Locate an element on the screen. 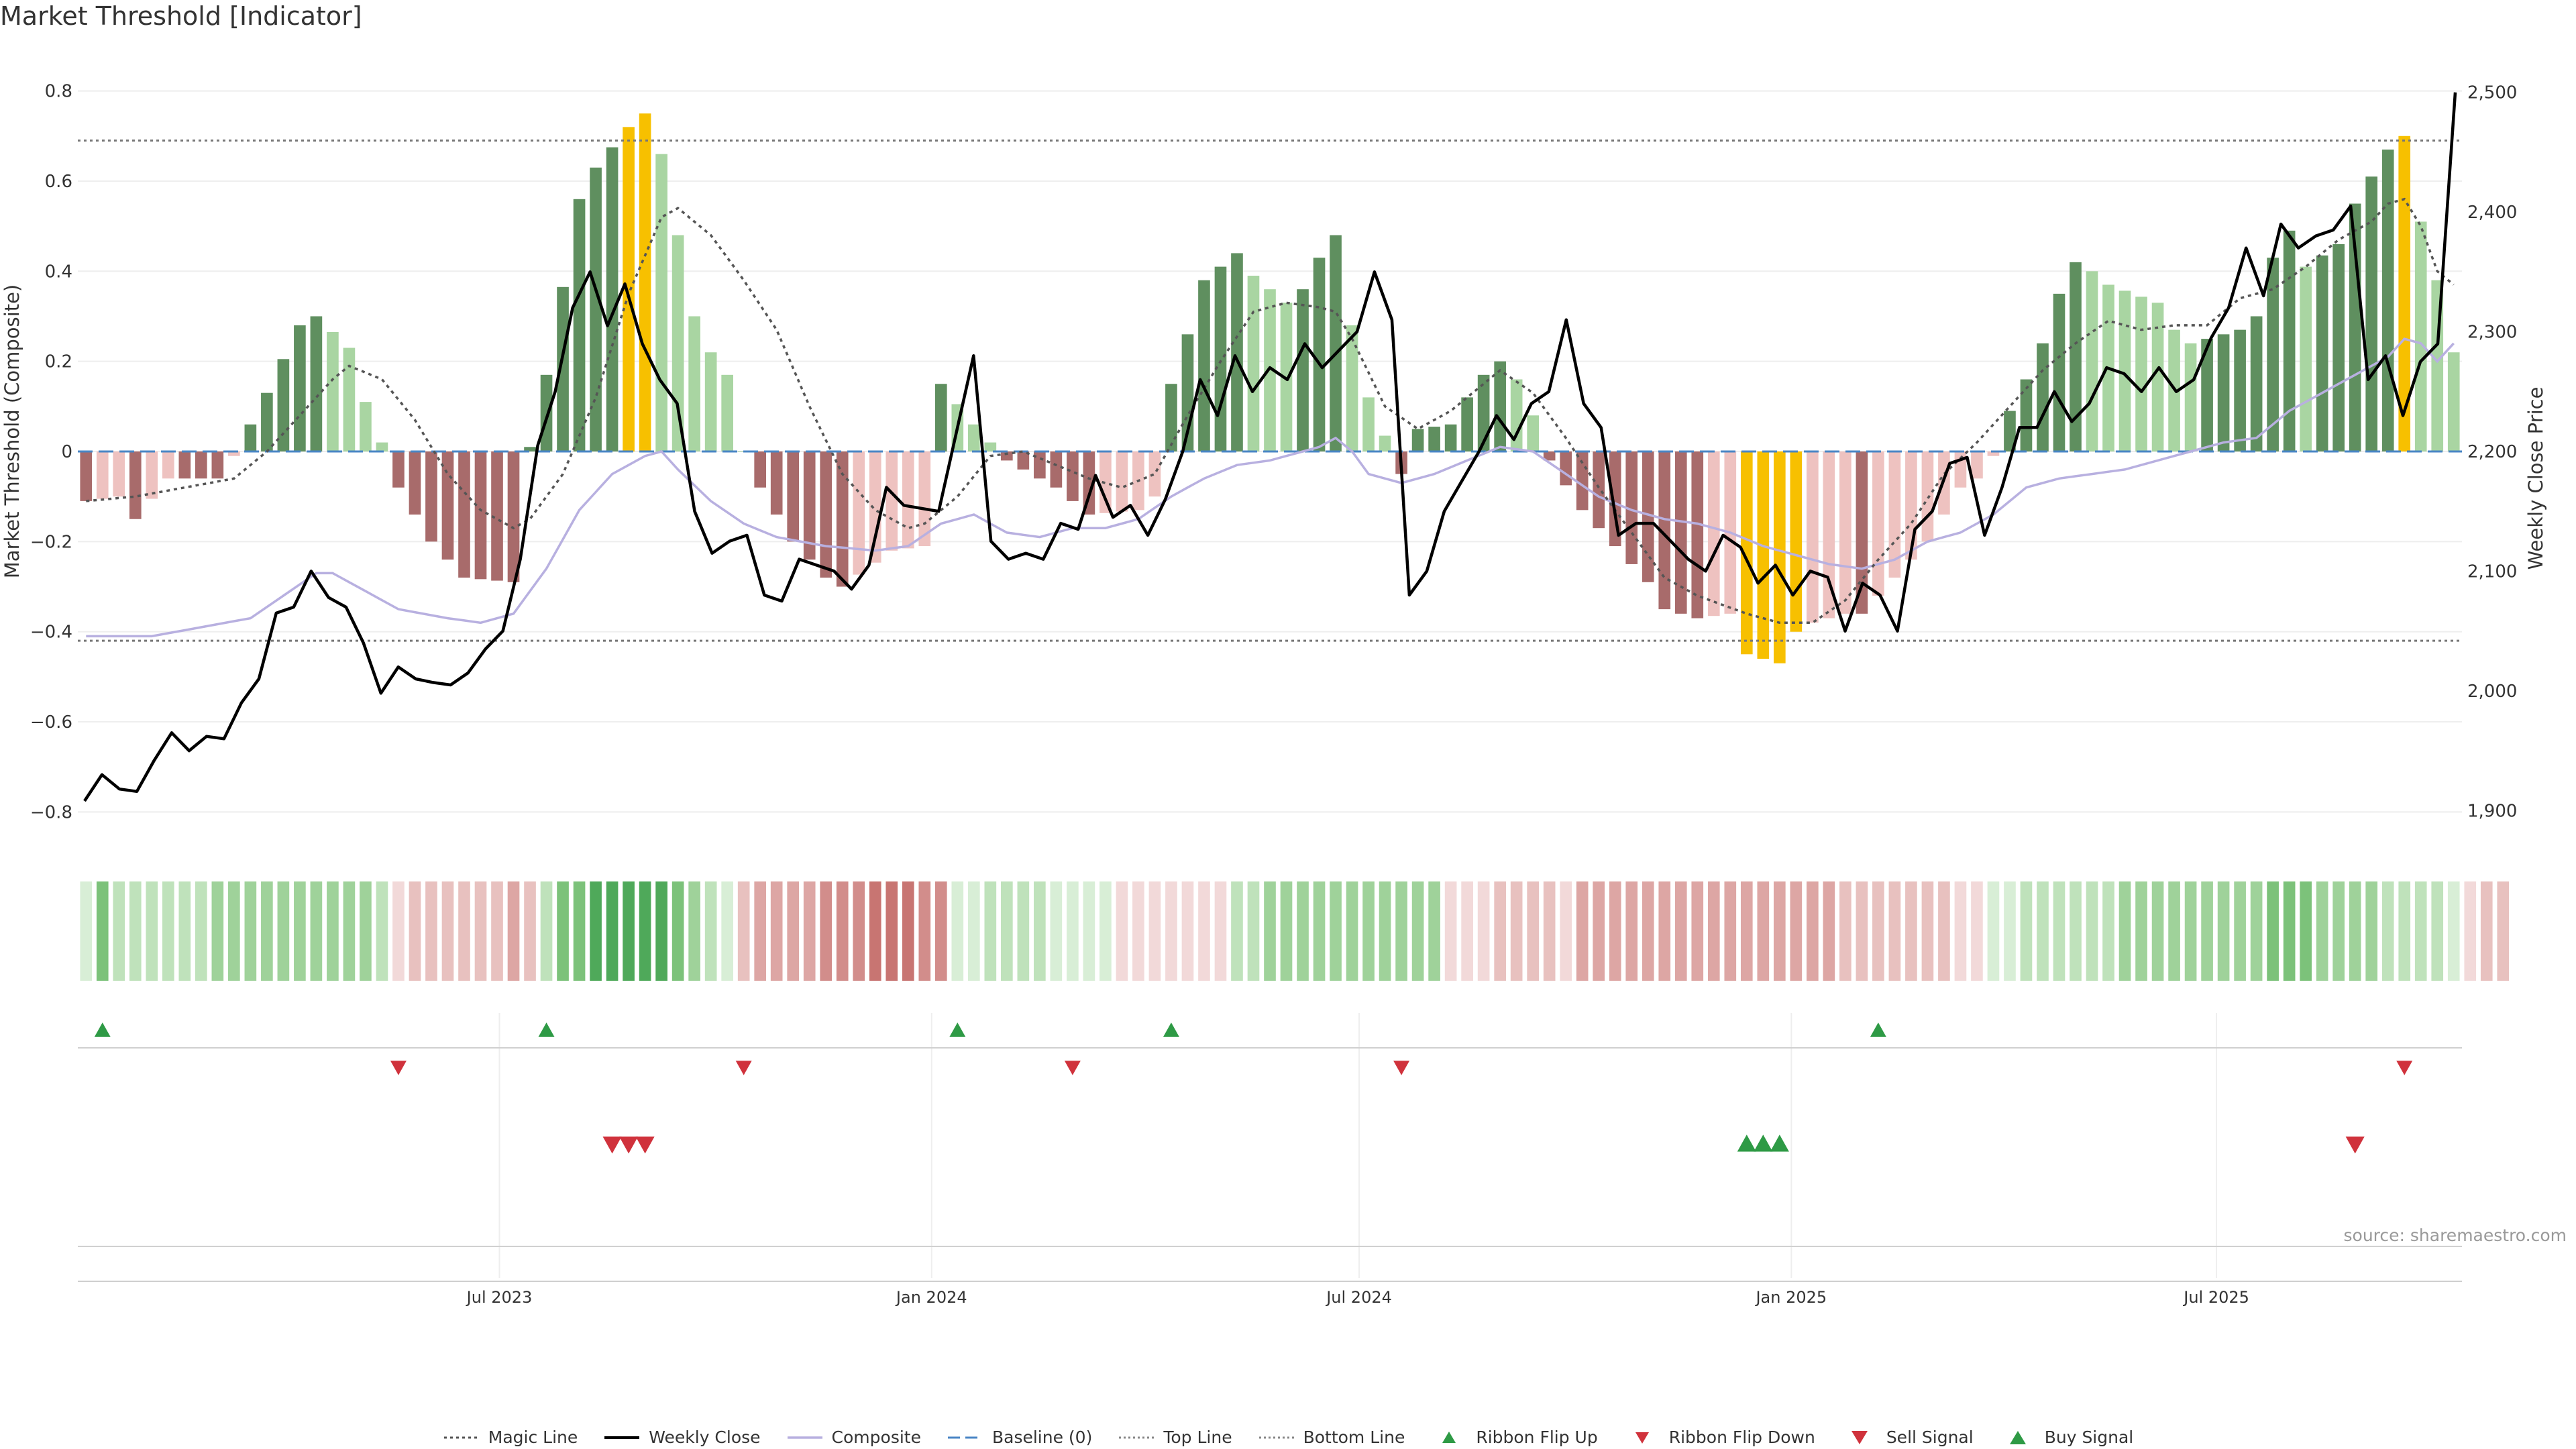 Image resolution: width=2576 pixels, height=1449 pixels. legend-item: Buy Signal is located at coordinates (2066, 1437).